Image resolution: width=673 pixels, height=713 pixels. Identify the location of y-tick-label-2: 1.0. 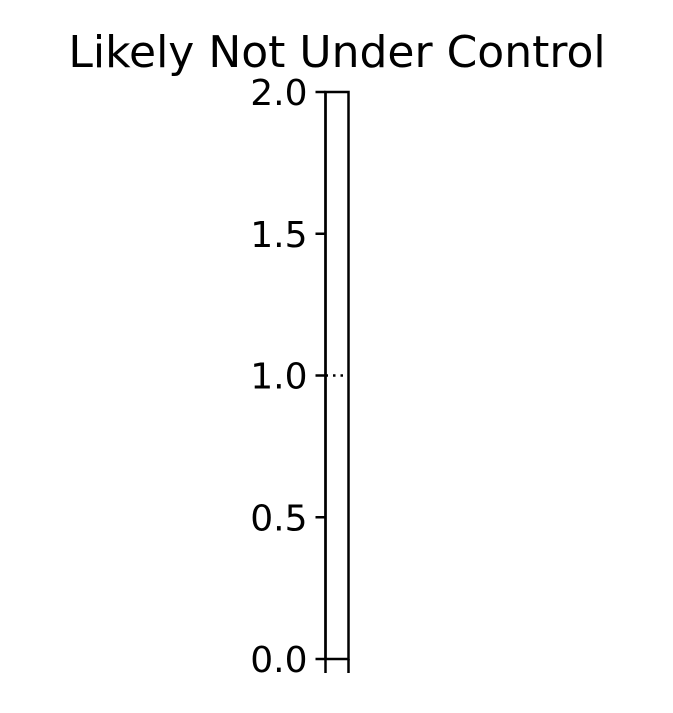
(278, 377).